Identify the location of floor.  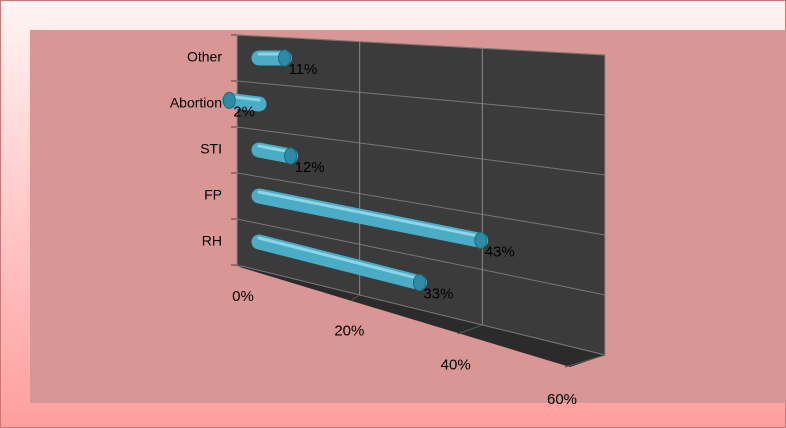
(421, 316).